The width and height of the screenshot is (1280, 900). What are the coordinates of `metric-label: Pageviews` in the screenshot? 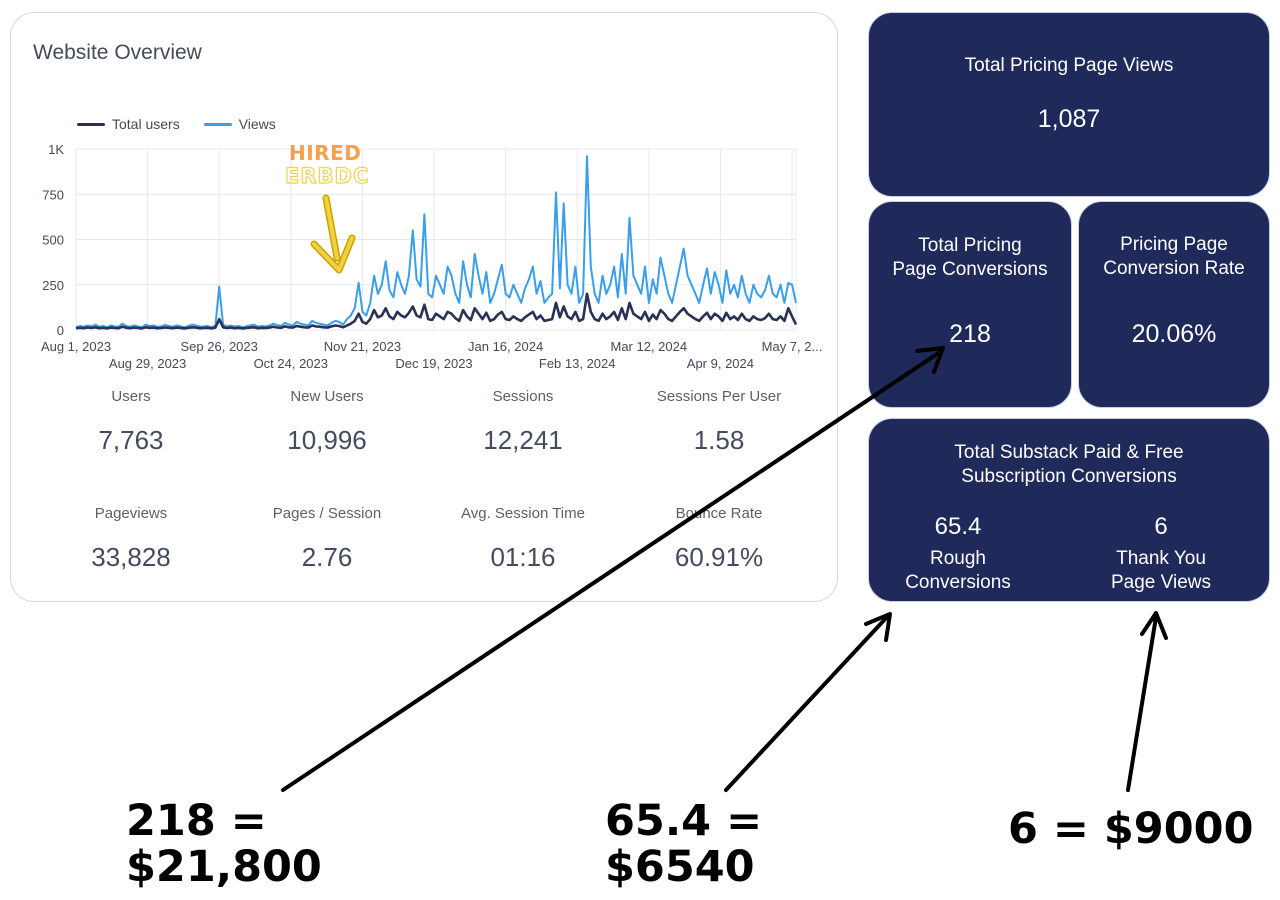 It's located at (131, 513).